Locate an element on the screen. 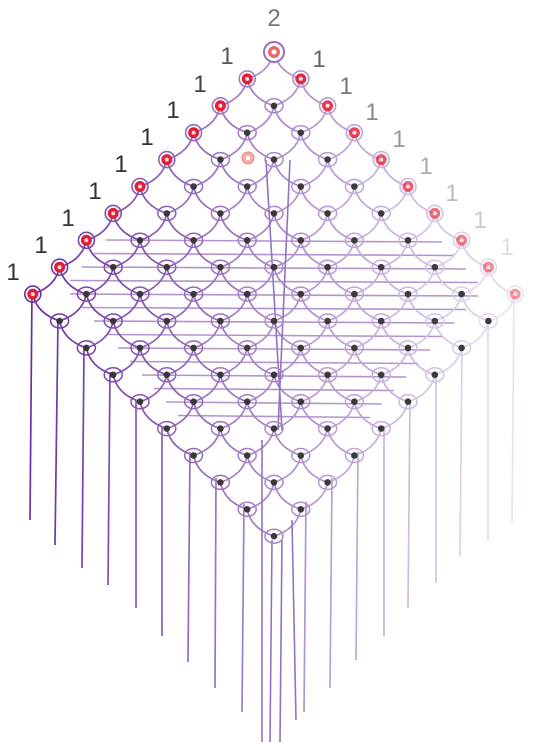  pin-label-right-7: 1 is located at coordinates (479, 220).